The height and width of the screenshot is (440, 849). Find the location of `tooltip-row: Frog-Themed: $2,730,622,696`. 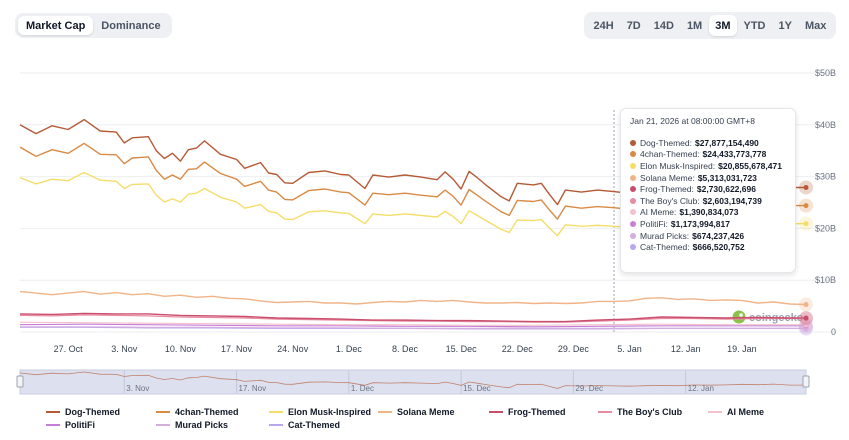

tooltip-row: Frog-Themed: $2,730,622,696 is located at coordinates (708, 189).